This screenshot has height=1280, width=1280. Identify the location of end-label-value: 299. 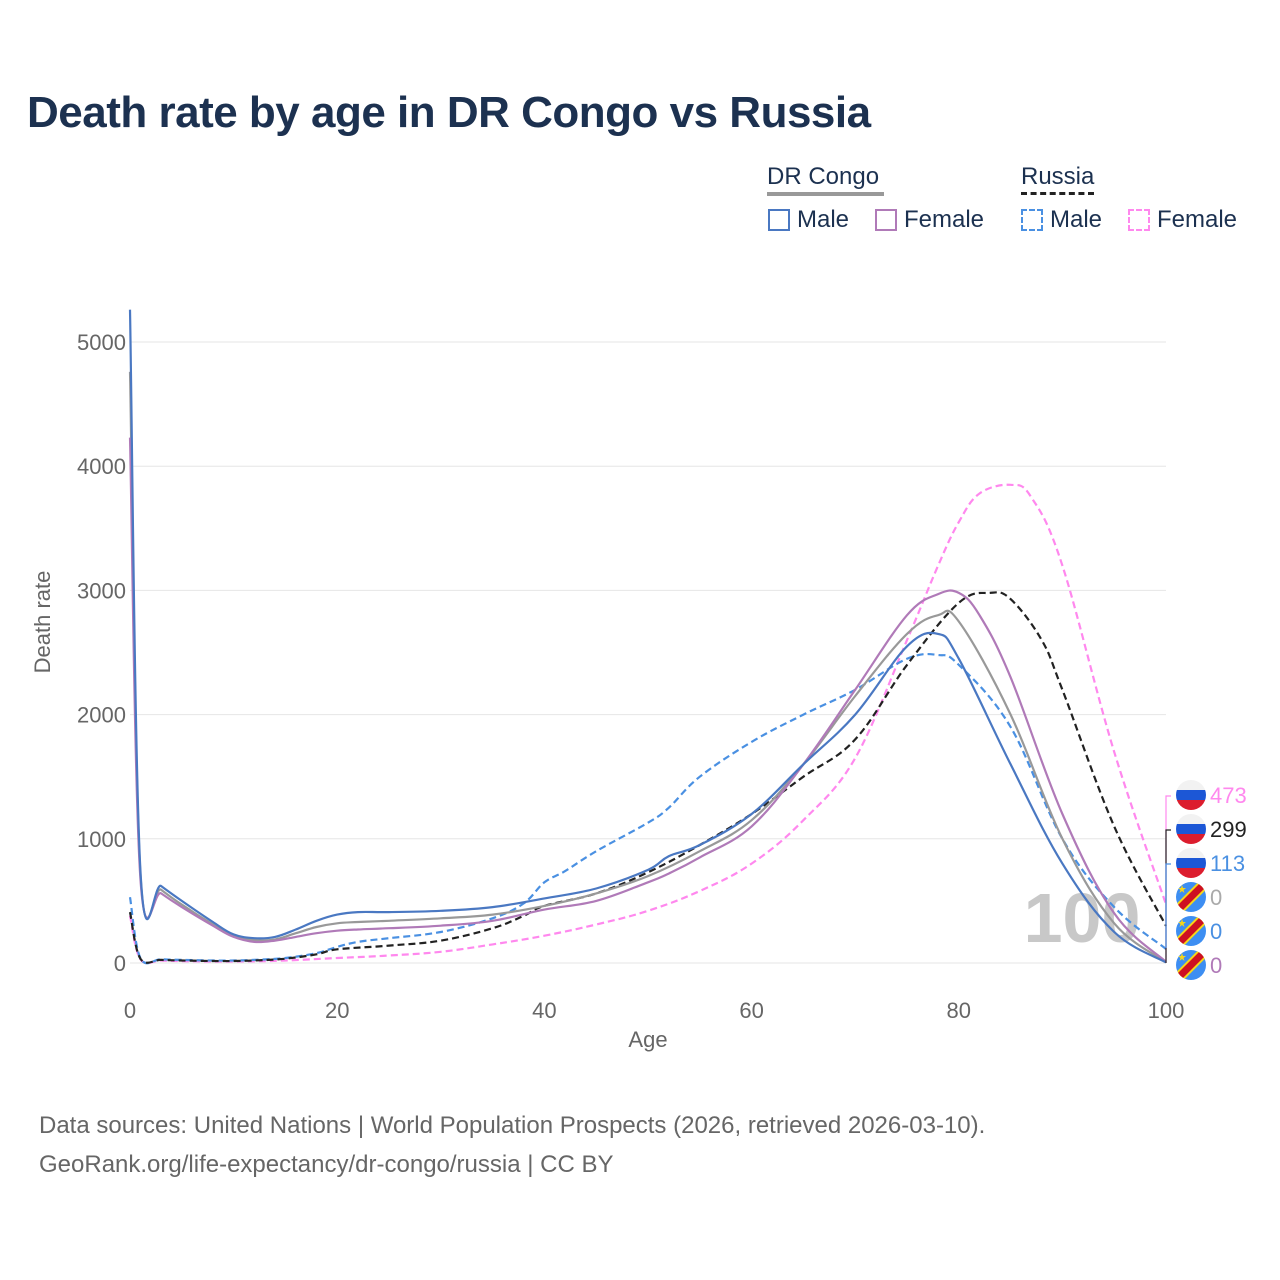
(1228, 829).